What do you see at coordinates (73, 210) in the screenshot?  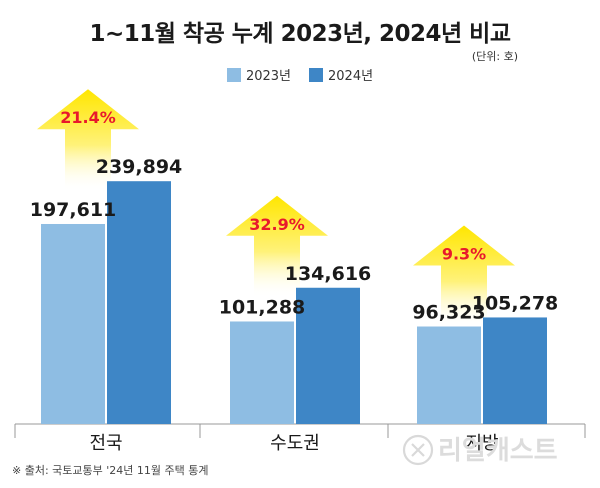 I see `bar-value-2023-0: 197,611` at bounding box center [73, 210].